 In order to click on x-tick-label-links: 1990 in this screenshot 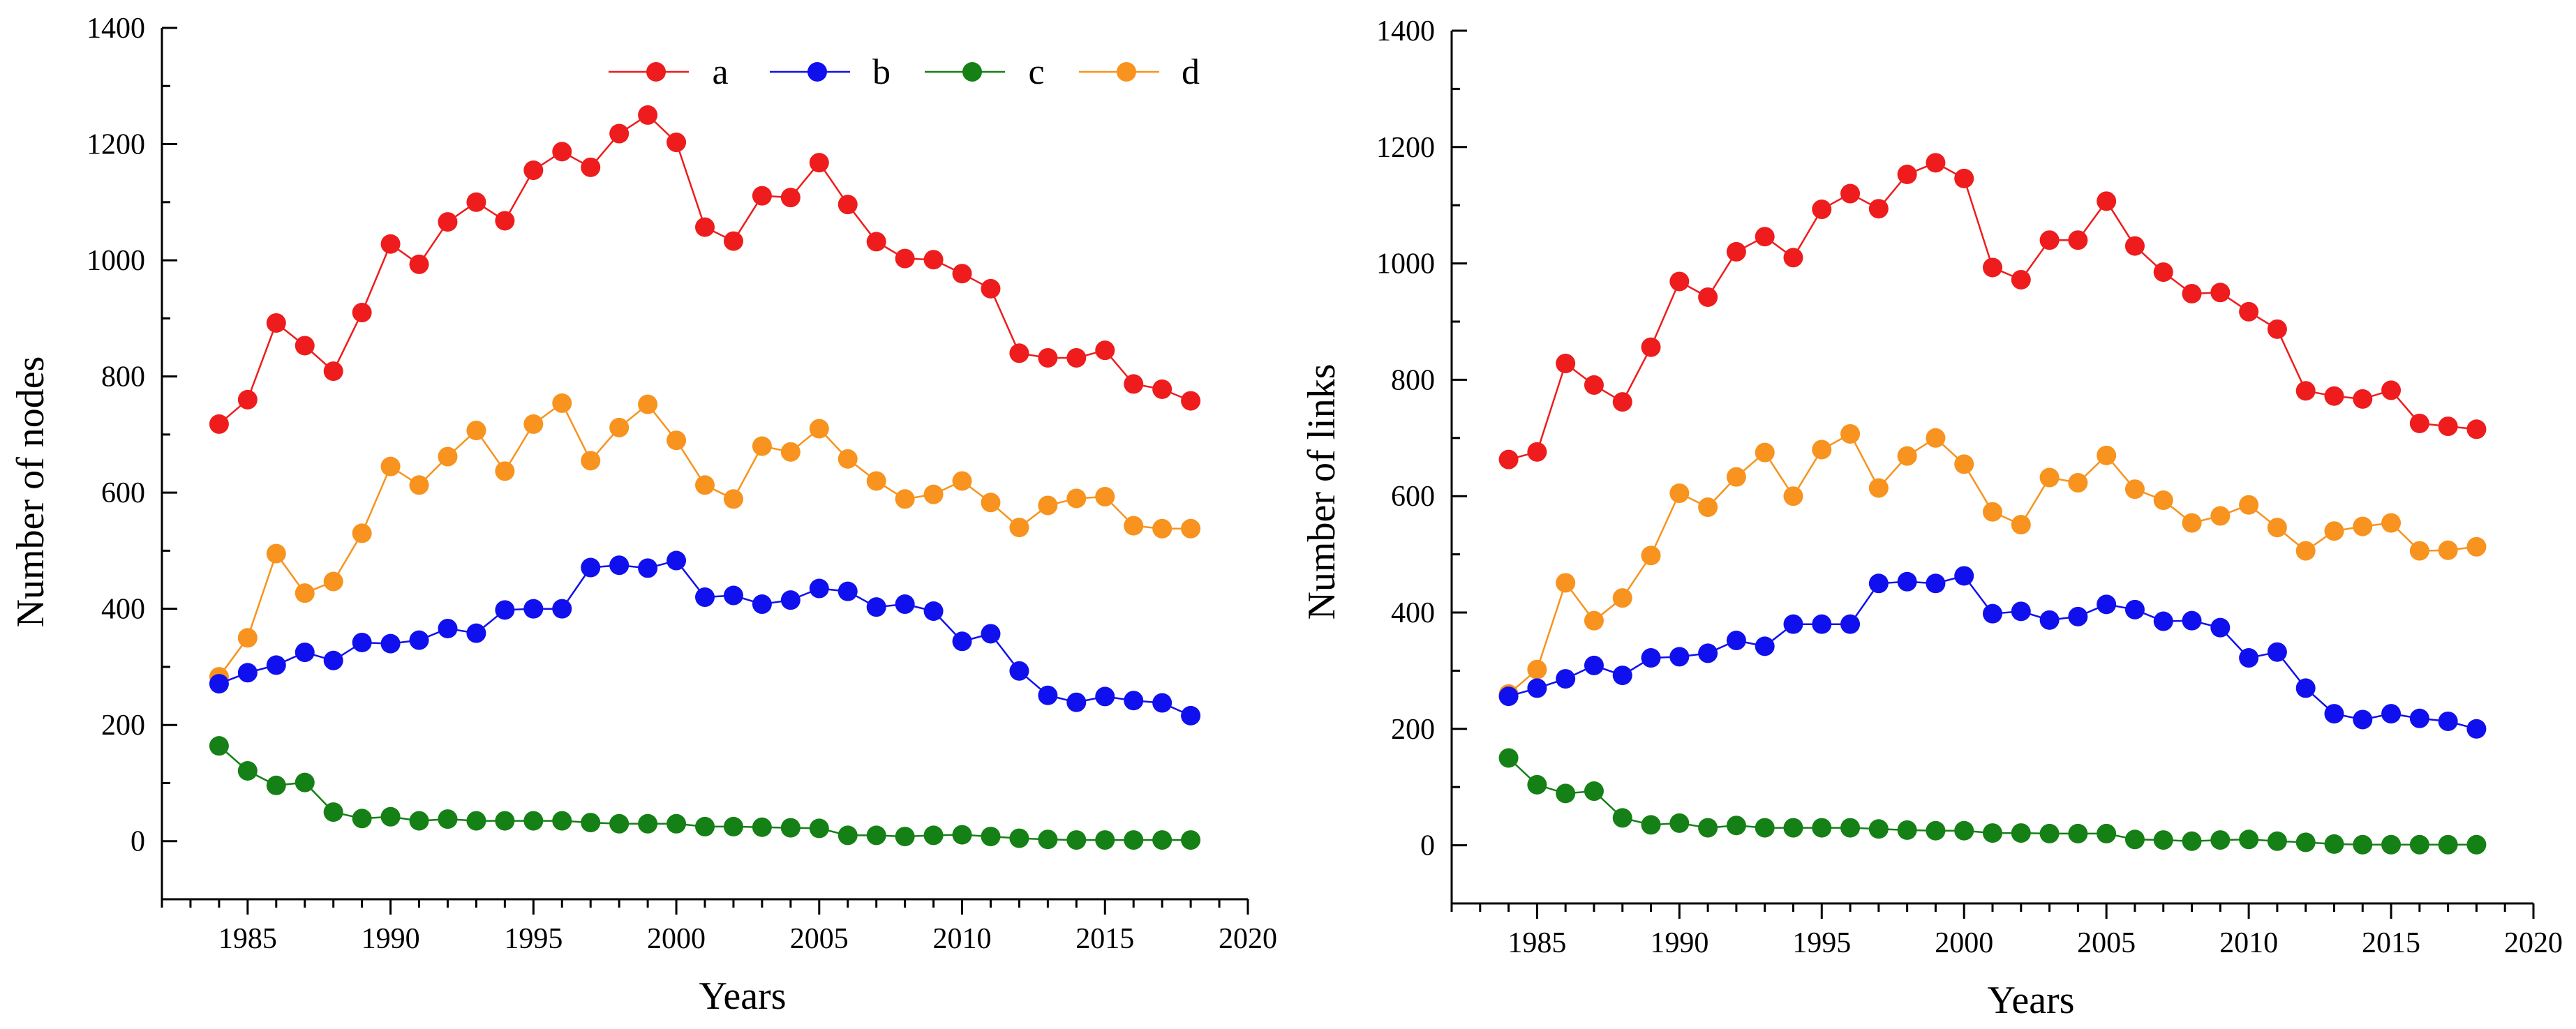, I will do `click(1679, 943)`.